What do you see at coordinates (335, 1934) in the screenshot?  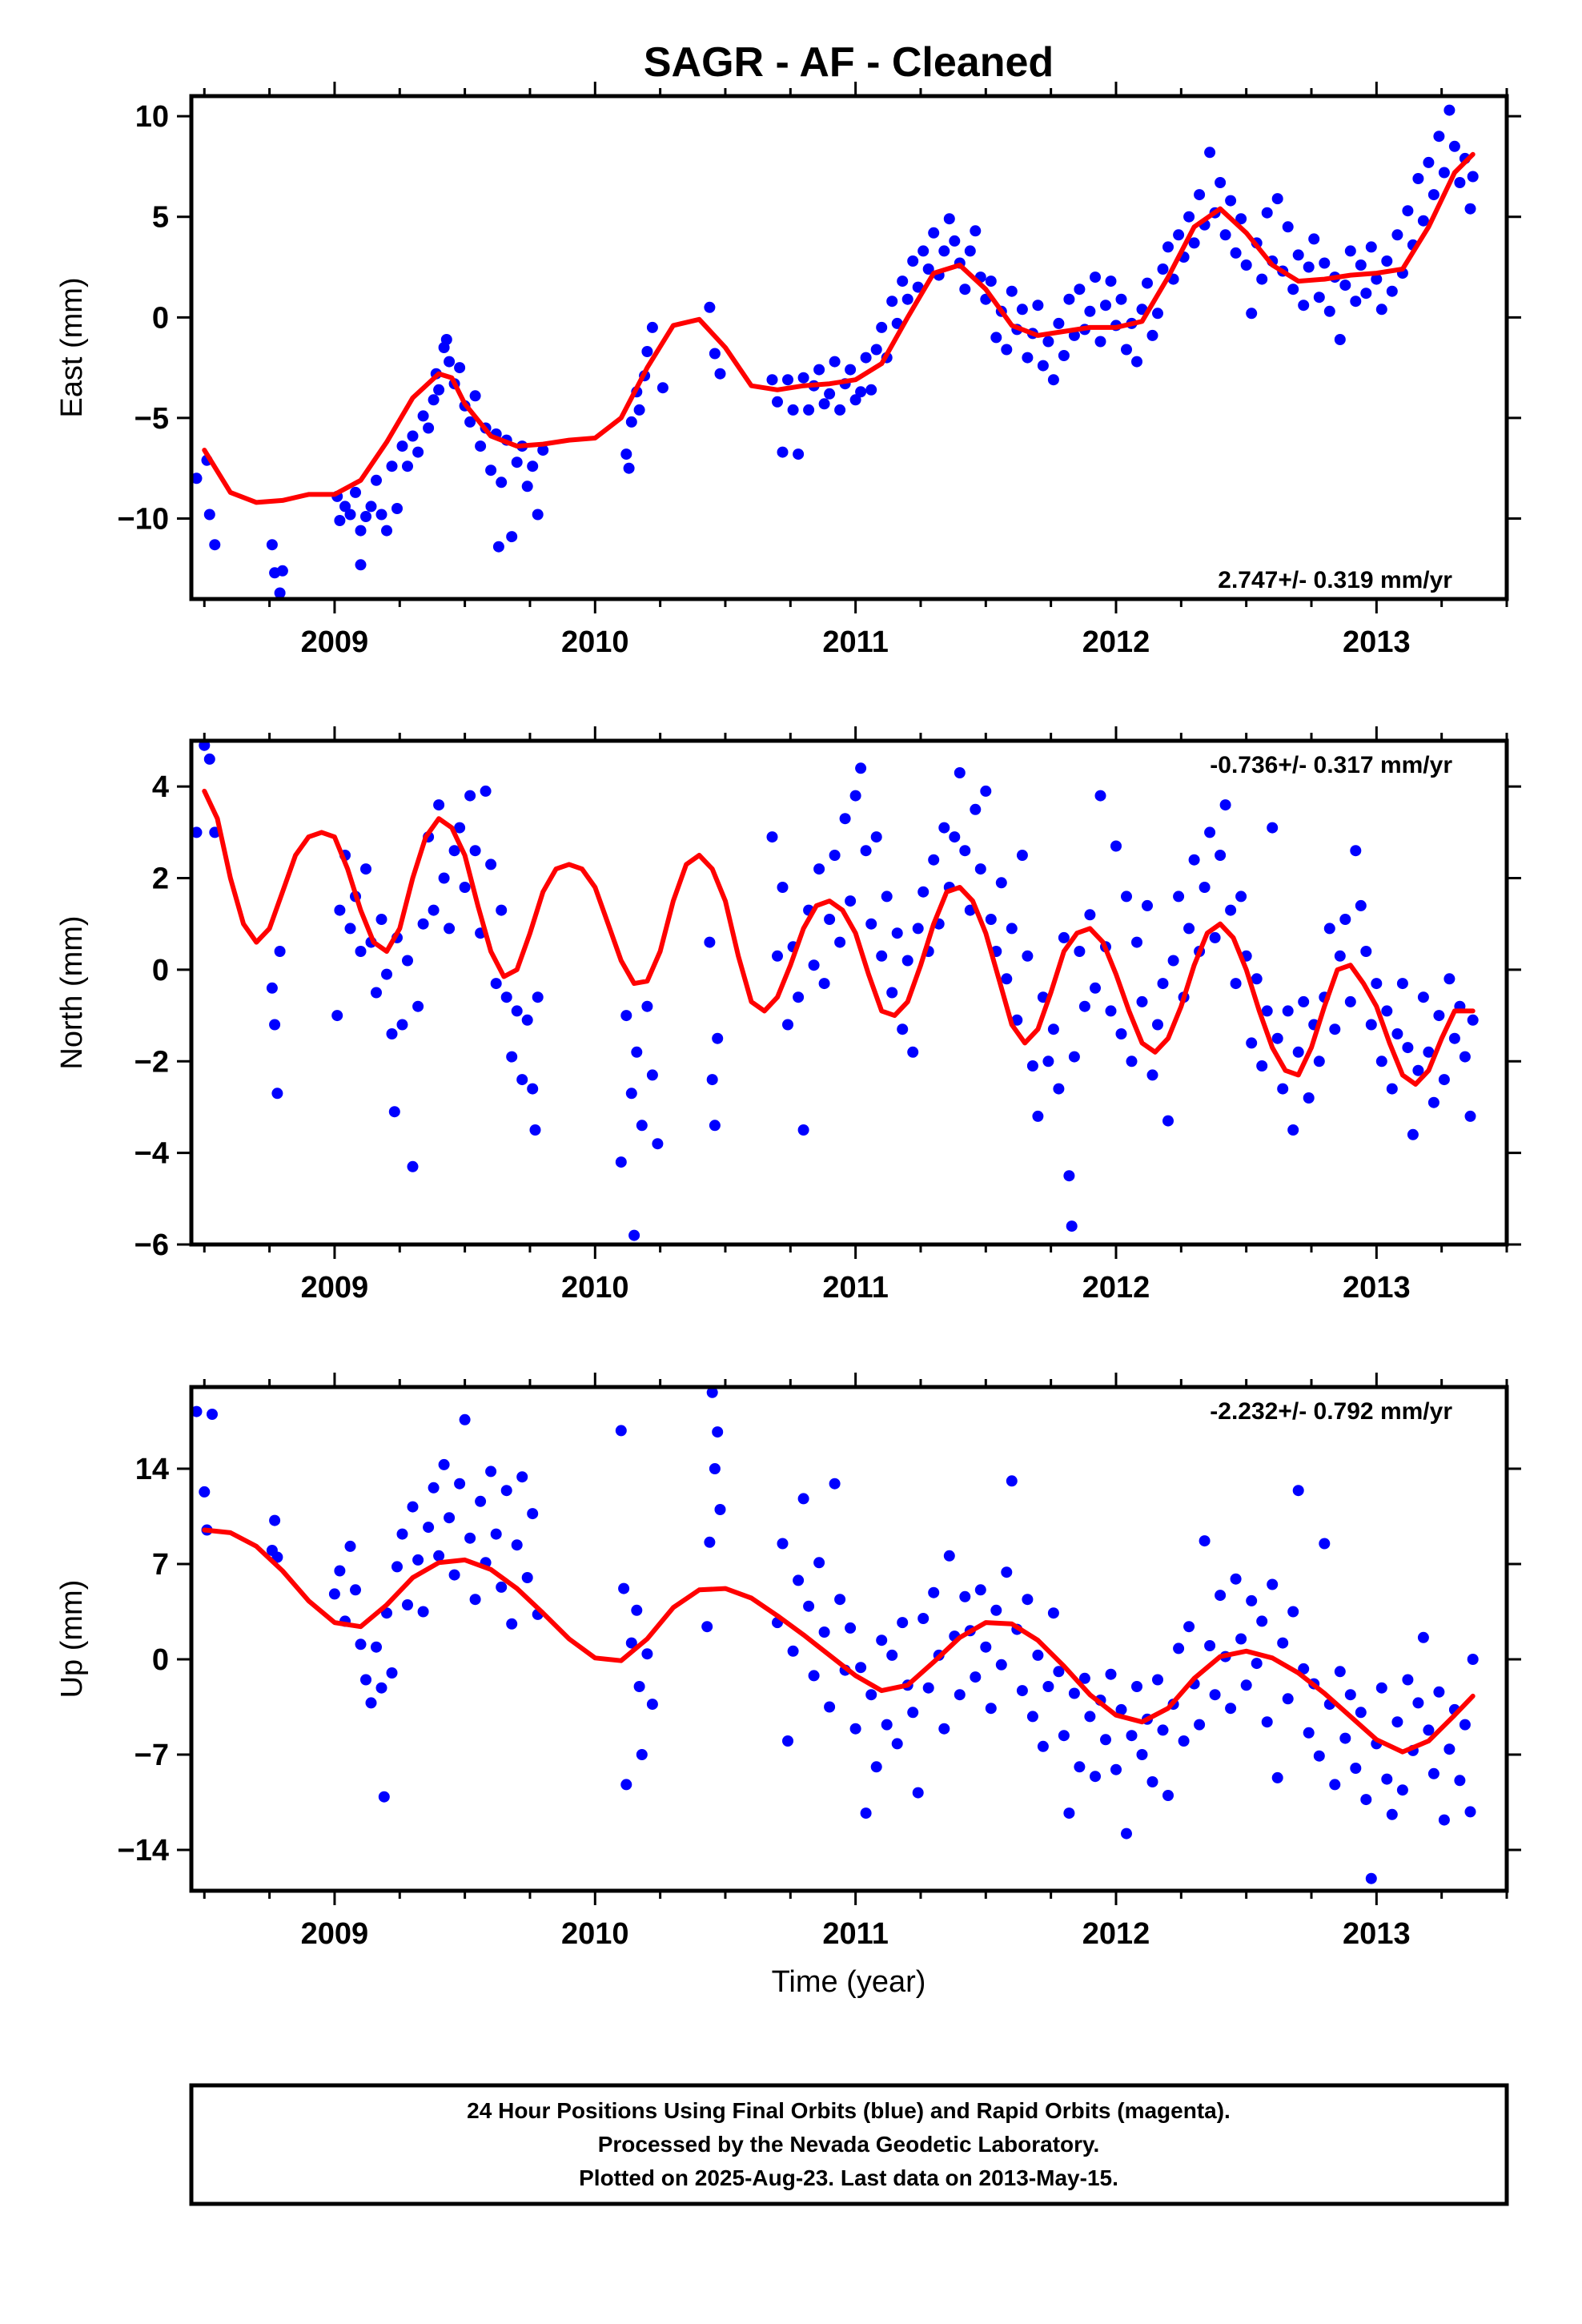 I see `x-tick-label: 2009` at bounding box center [335, 1934].